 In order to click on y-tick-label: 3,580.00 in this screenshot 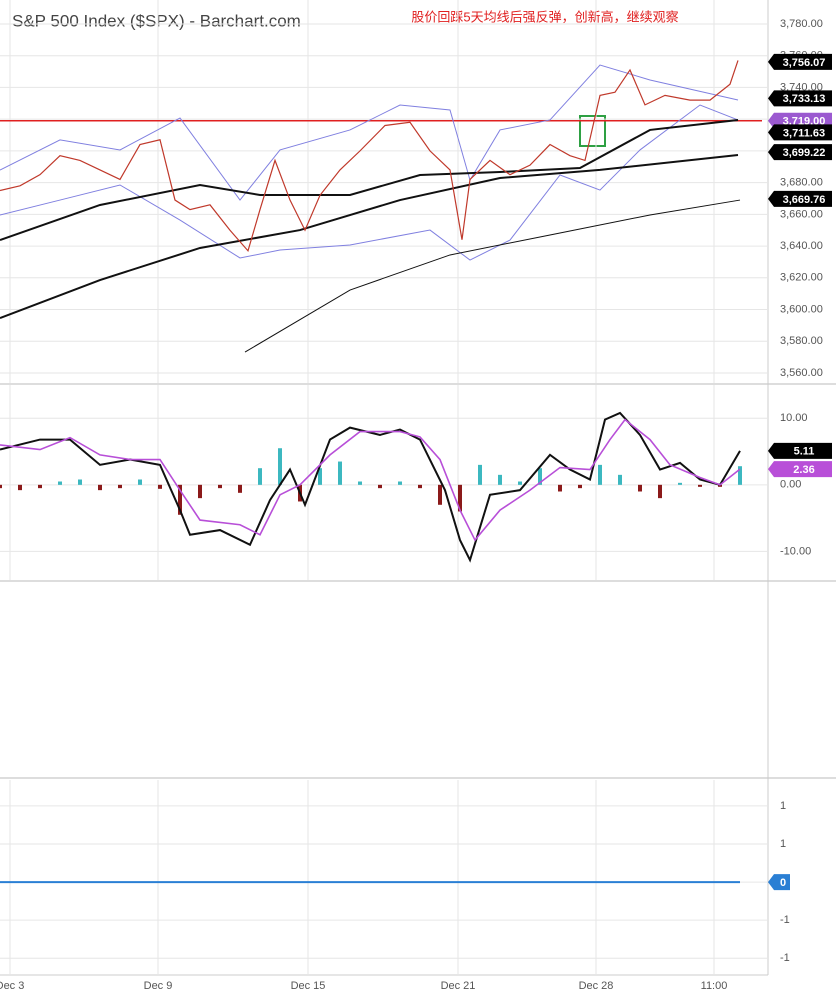, I will do `click(801, 341)`.